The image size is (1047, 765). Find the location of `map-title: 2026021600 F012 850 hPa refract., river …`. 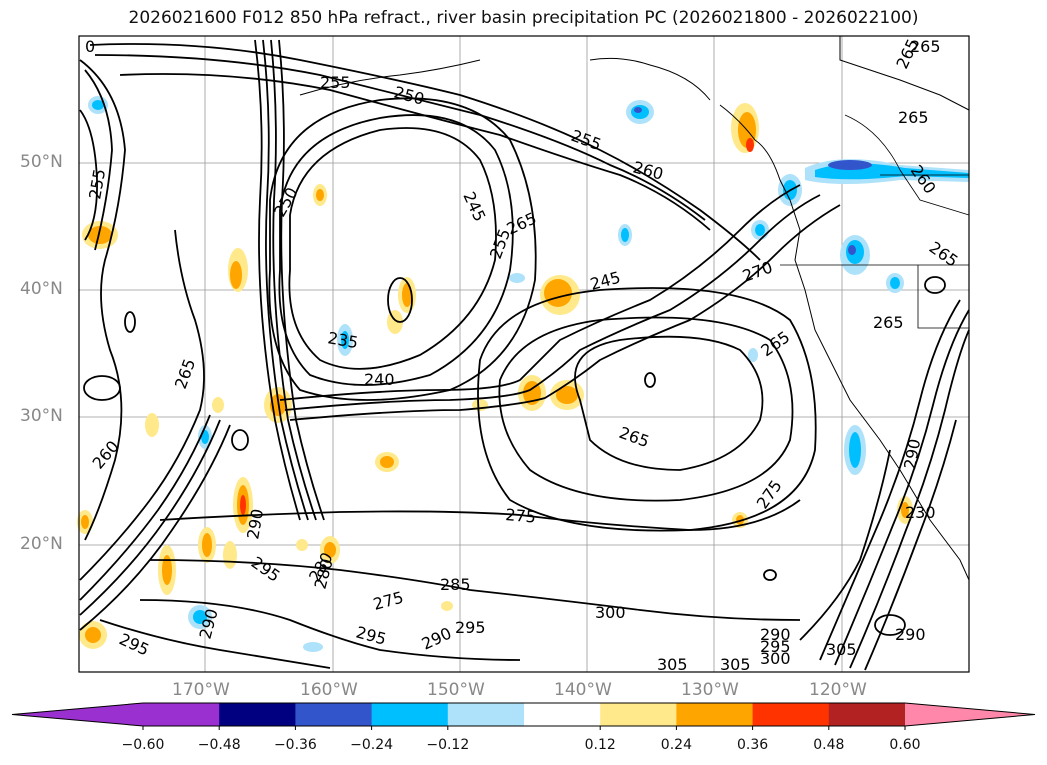

map-title: 2026021600 F012 850 hPa refract., river … is located at coordinates (523, 18).